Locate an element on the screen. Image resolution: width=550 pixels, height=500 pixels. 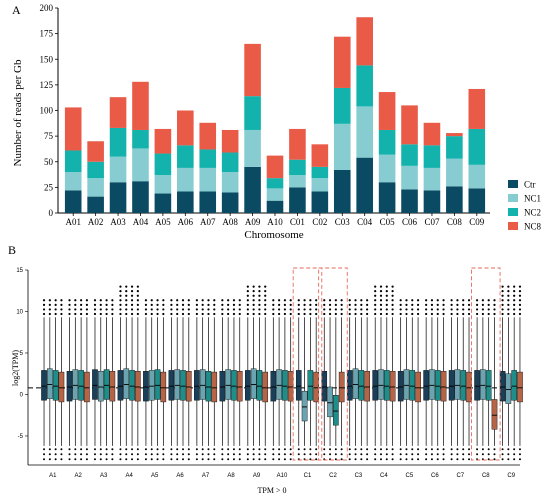
box-c7-nc1 is located at coordinates (457, 380).